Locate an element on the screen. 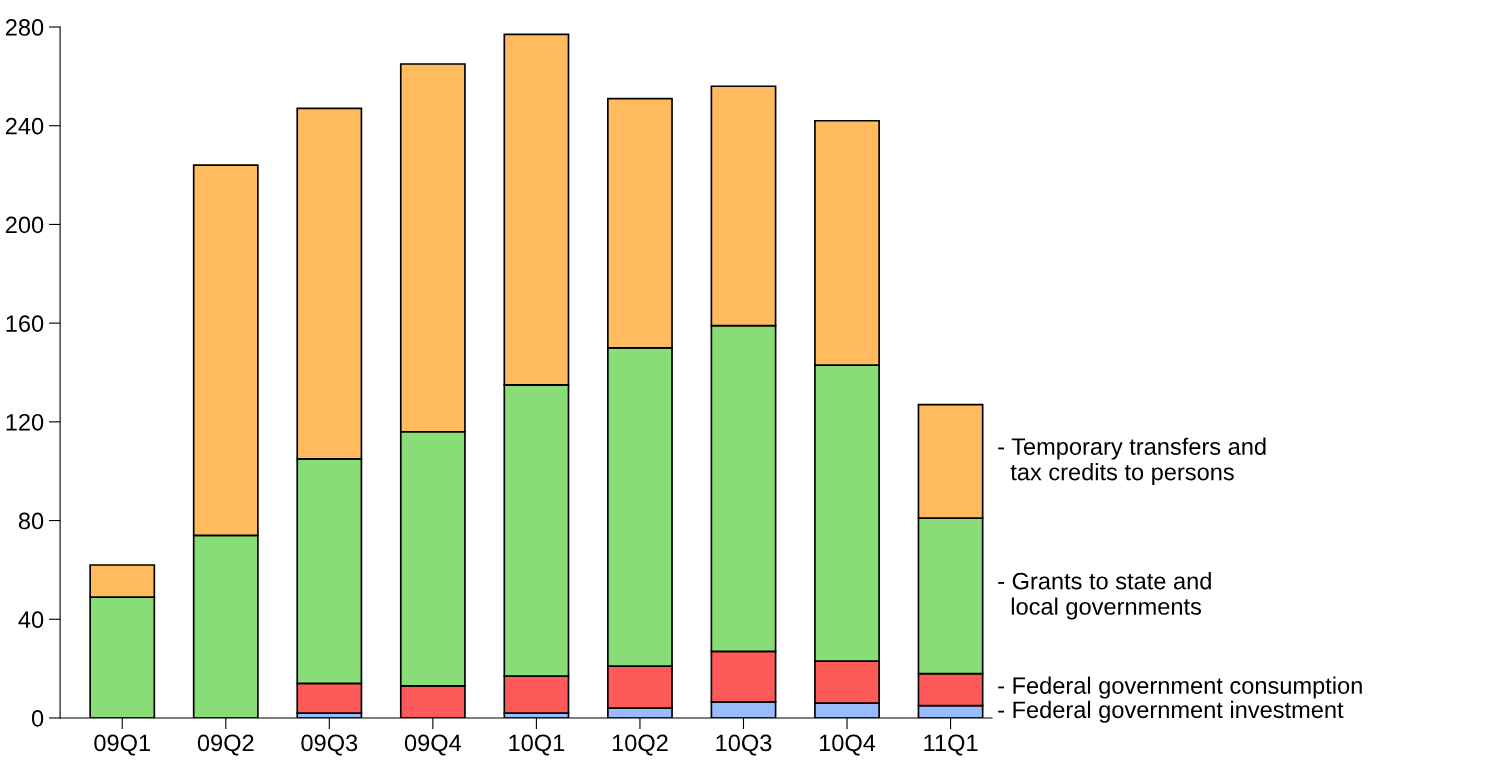 Image resolution: width=1503 pixels, height=772 pixels. x-tick-label: 09Q2 is located at coordinates (225, 745).